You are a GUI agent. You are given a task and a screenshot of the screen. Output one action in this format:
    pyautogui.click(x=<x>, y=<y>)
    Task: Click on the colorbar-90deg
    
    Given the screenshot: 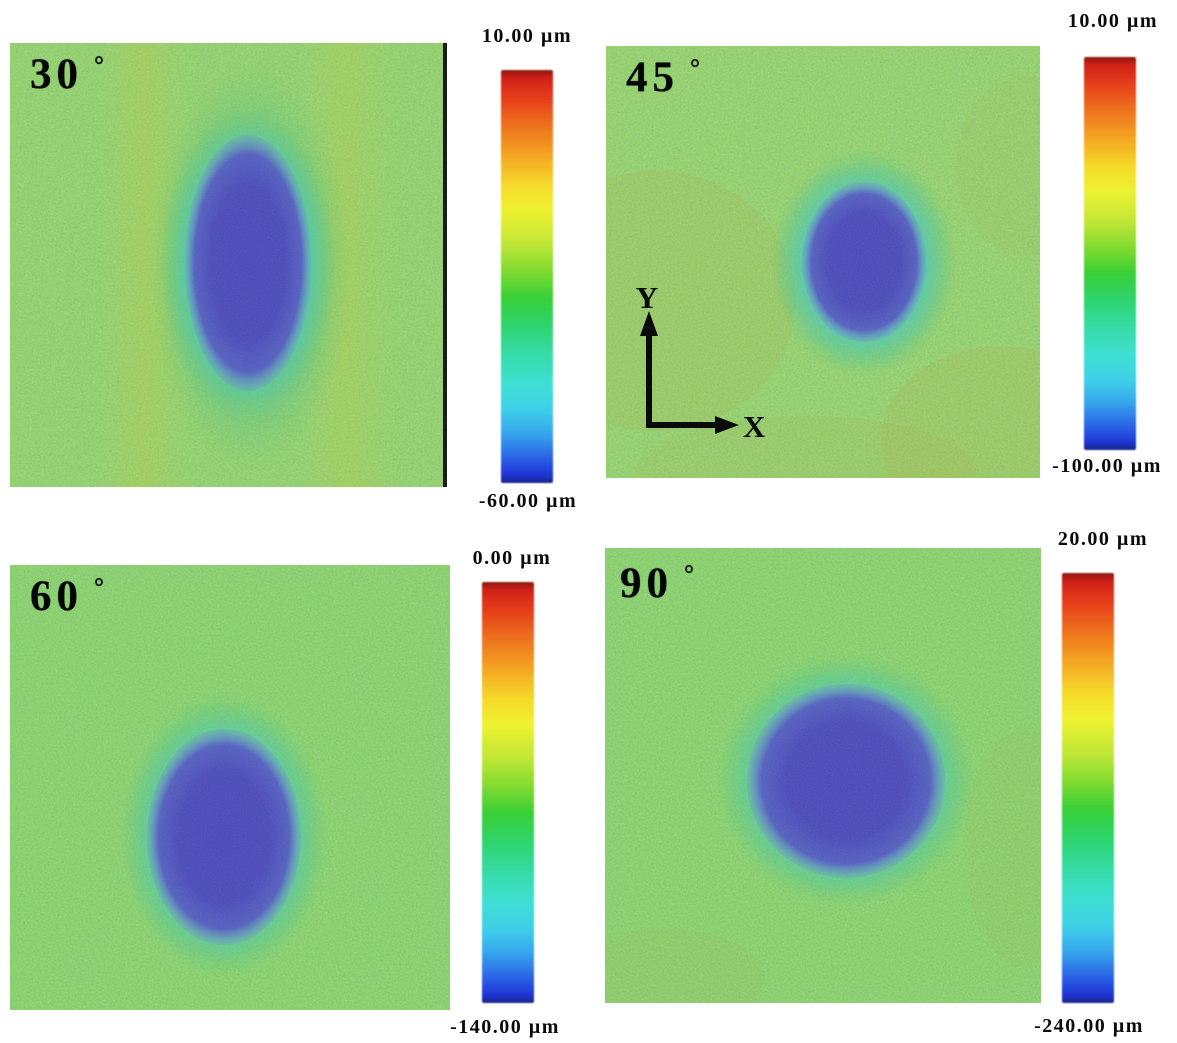 What is the action you would take?
    pyautogui.click(x=1088, y=788)
    